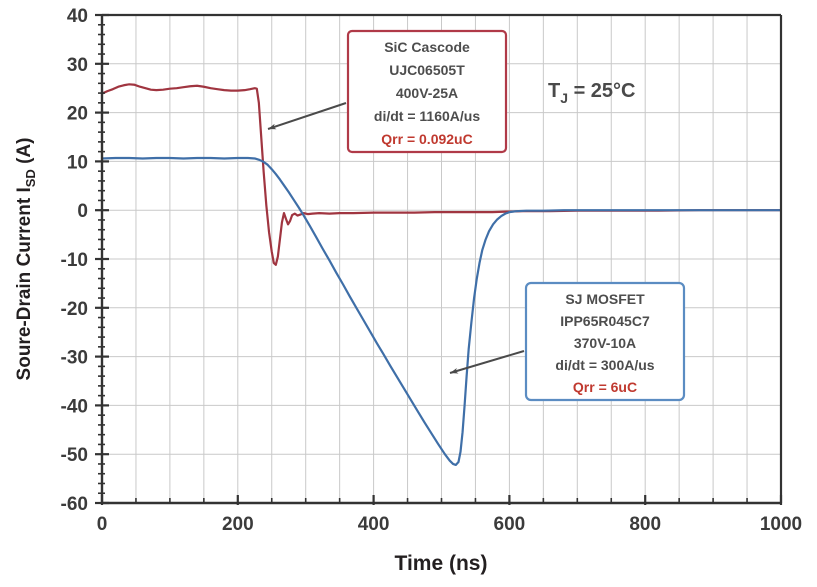 Image resolution: width=817 pixels, height=587 pixels. Describe the element at coordinates (605, 387) in the screenshot. I see `sj-mosfet-qrr-value: Qrr = 6uC` at that location.